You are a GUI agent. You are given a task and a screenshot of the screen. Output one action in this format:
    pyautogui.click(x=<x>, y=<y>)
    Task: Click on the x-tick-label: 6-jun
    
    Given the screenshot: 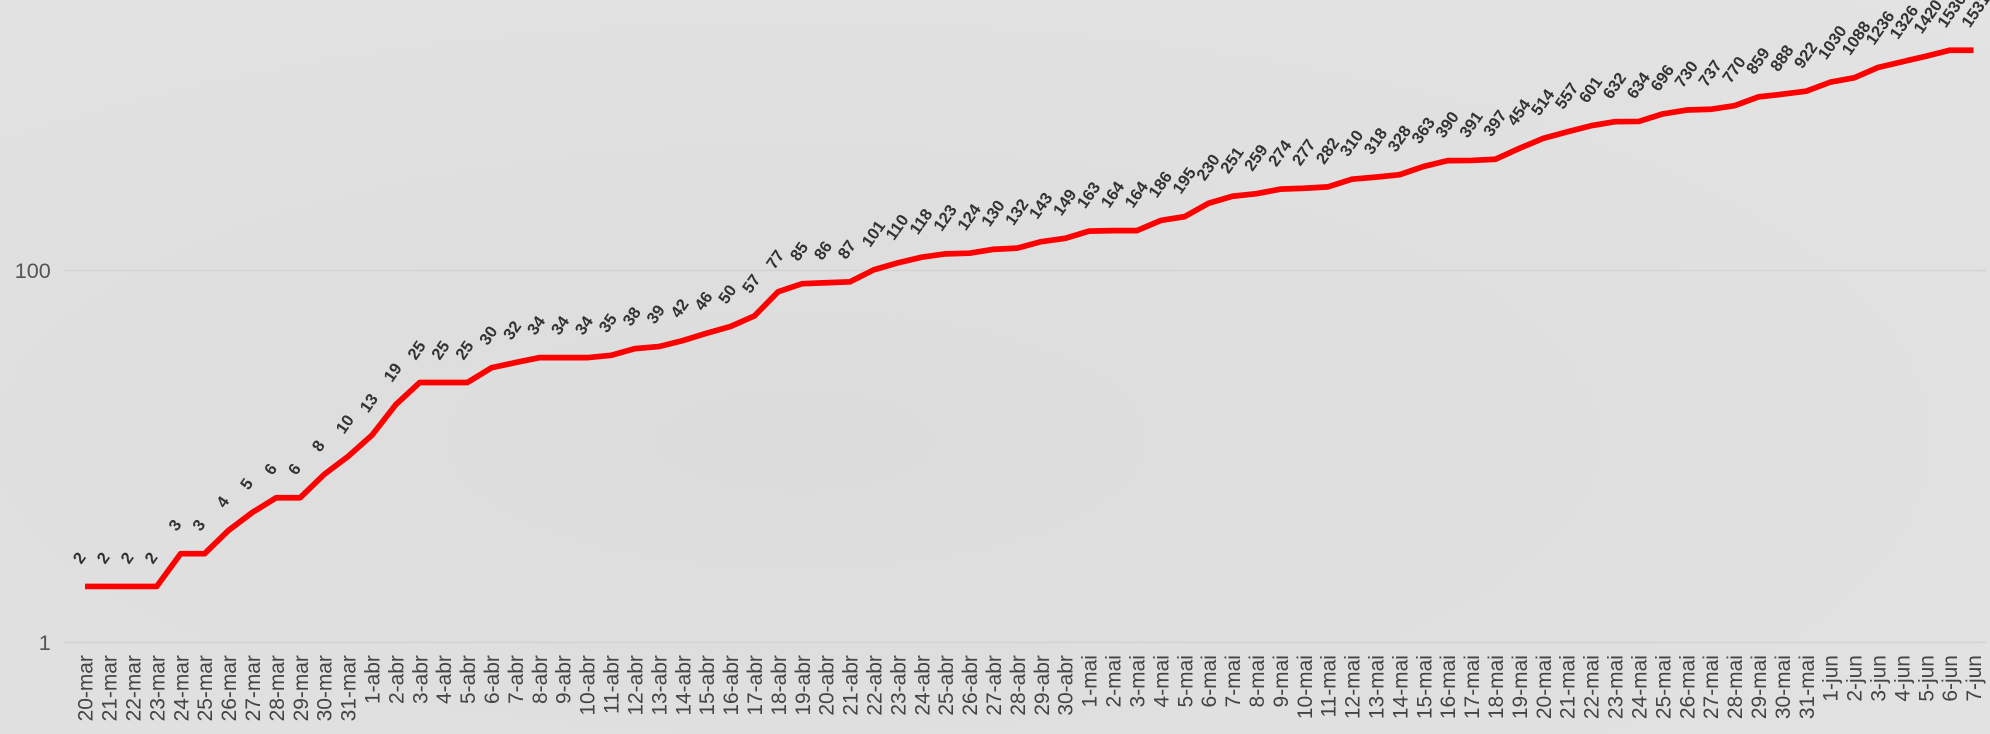 What is the action you would take?
    pyautogui.click(x=1950, y=678)
    